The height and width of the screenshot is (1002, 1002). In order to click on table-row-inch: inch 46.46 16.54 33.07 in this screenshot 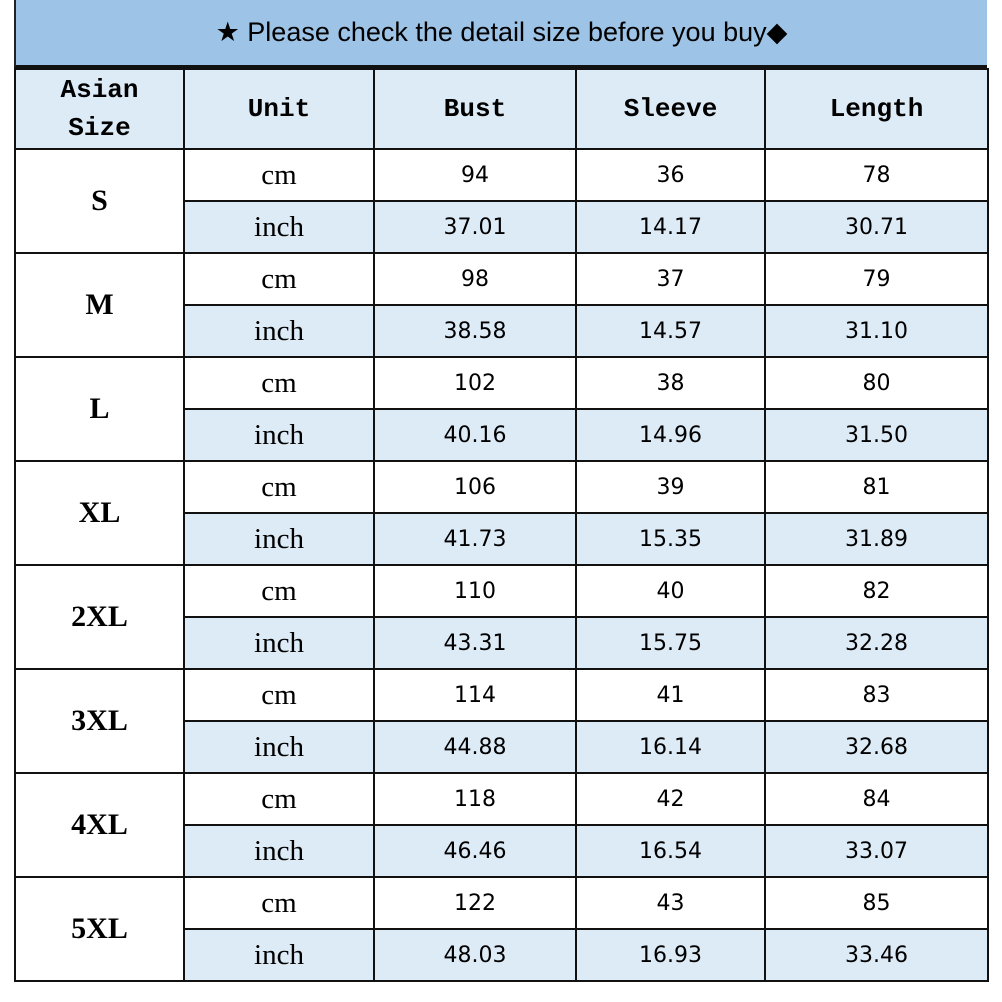, I will do `click(502, 851)`.